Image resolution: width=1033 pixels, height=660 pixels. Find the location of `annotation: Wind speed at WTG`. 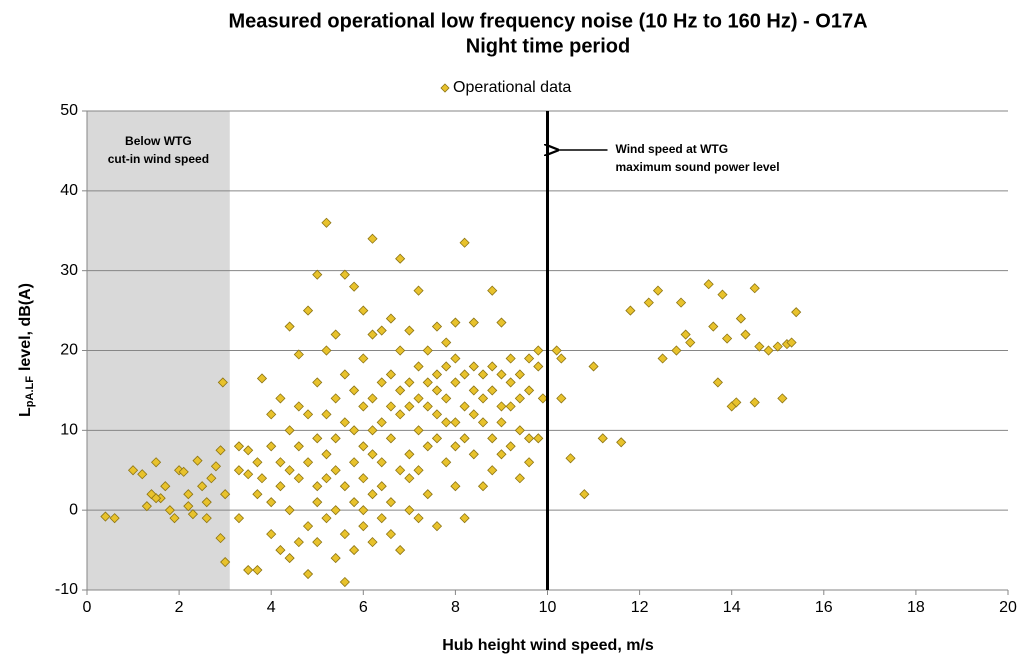

annotation: Wind speed at WTG is located at coordinates (672, 149).